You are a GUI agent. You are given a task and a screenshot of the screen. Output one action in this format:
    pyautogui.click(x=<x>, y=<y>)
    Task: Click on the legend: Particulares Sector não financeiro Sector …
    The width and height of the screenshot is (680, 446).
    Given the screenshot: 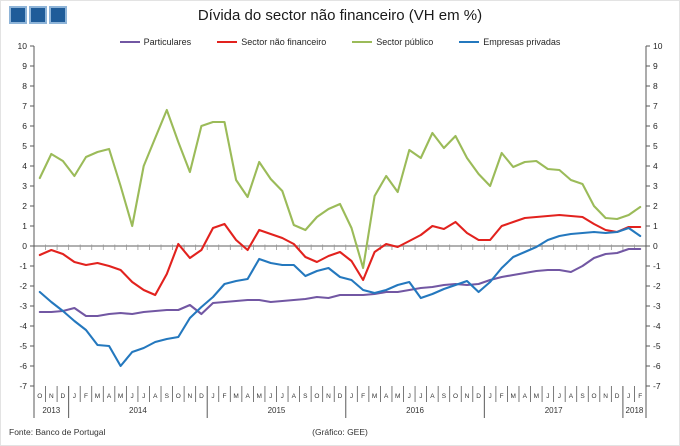 What is the action you would take?
    pyautogui.click(x=340, y=42)
    